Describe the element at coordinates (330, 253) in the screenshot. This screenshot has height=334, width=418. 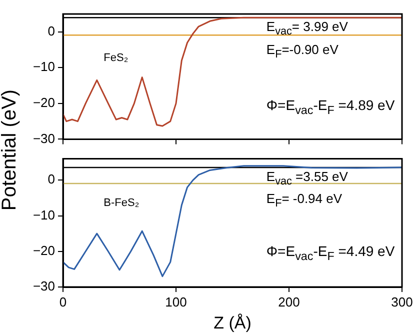
I see `annotation: Φ=E$_{vac}$-E$_{F}$ =4.49 eV` at that location.